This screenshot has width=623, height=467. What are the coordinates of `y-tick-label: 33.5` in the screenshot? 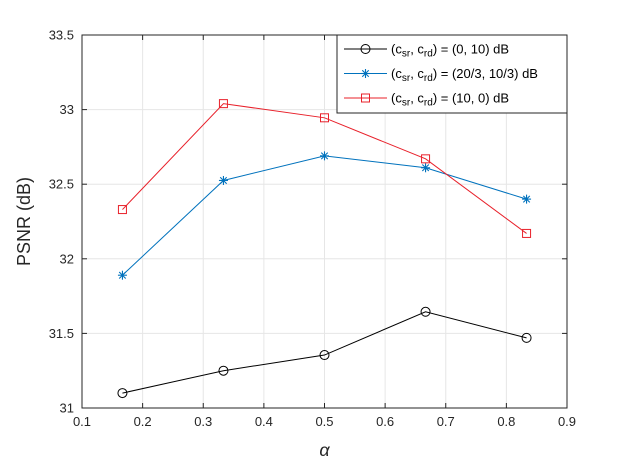 It's located at (61, 35).